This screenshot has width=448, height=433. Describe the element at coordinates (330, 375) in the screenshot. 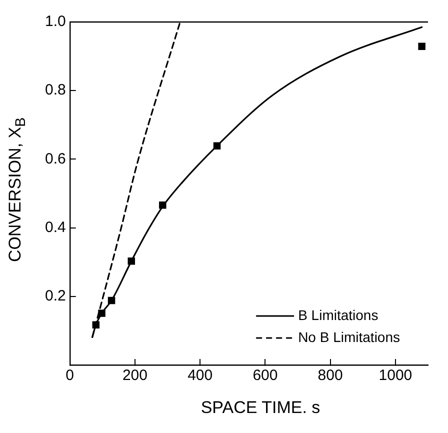

I see `x-tick-label: 800` at that location.